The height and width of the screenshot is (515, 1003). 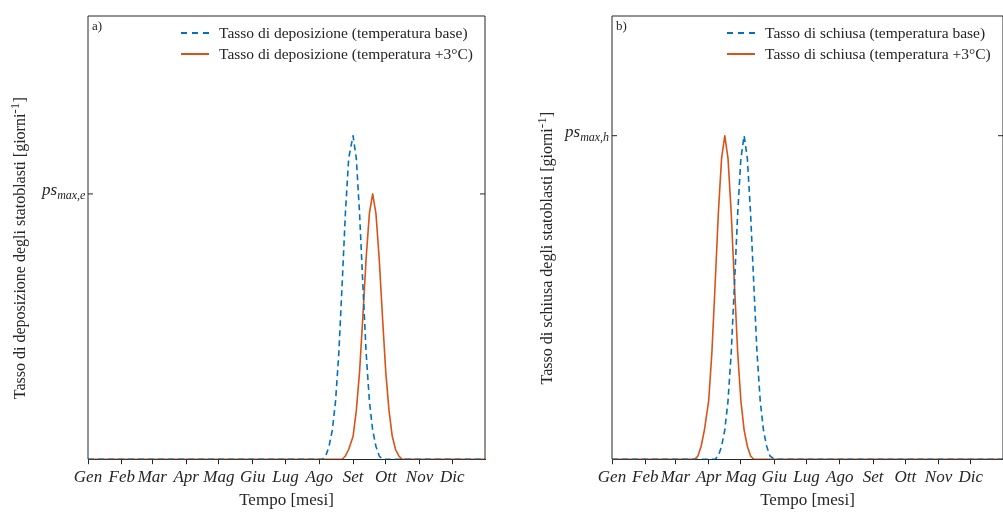 I want to click on legend-label: Tasso di schiusa (temperatura base), so click(x=875, y=33).